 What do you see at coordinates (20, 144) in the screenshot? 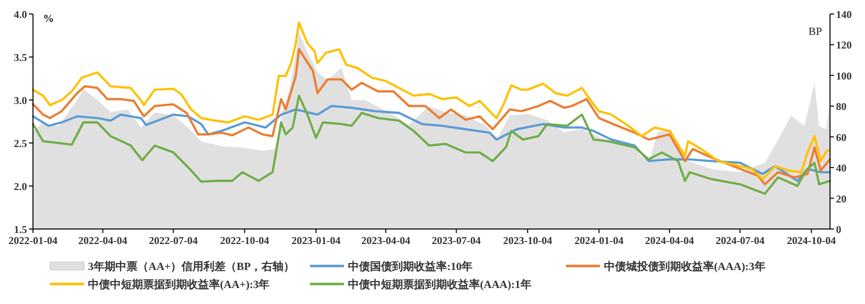
I see `y-tick-label: 2.5` at bounding box center [20, 144].